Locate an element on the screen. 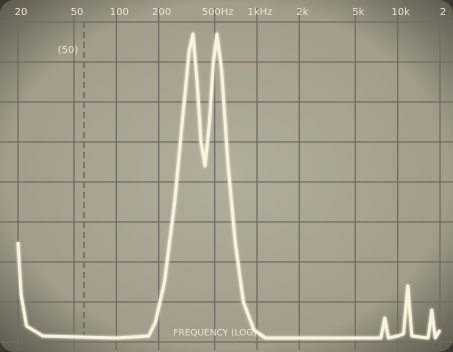 The image size is (453, 352). x-tick-label: 10k is located at coordinates (400, 12).